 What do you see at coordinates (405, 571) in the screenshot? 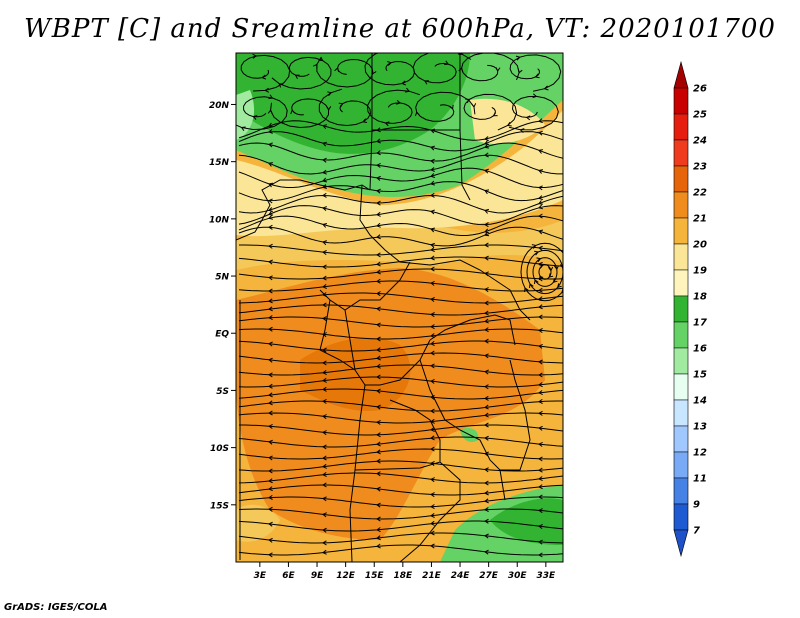
I see `longitude-axis: 3E 6E 9E 12E 15E 18E 21E 24E 27E 30E 33E` at bounding box center [405, 571].